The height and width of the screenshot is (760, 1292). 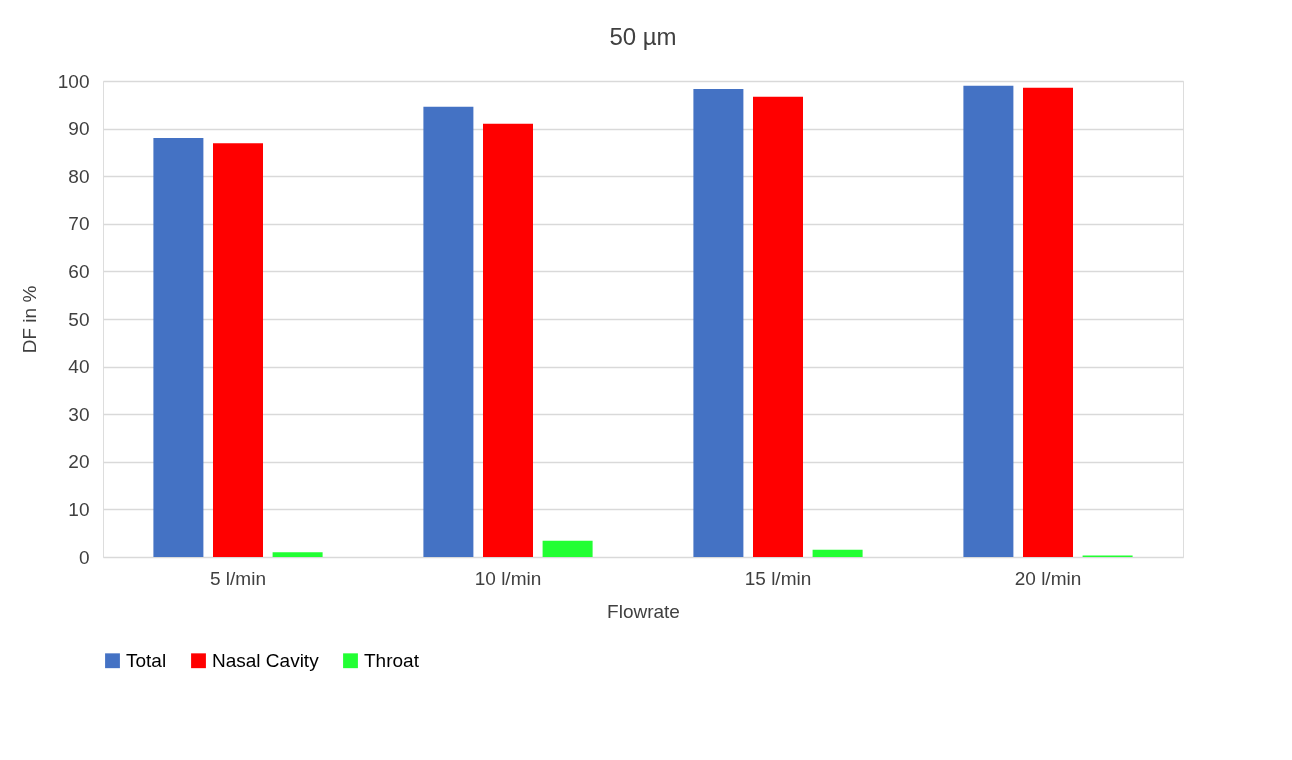 I want to click on y-tick-label: 0, so click(x=84, y=557).